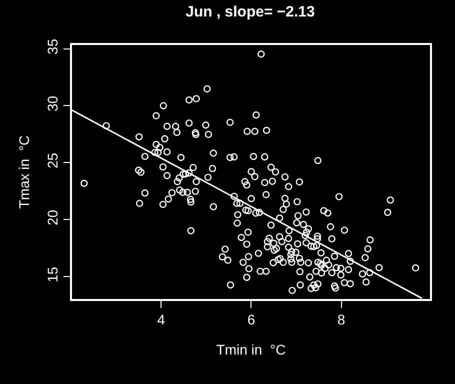 The image size is (455, 384). I want to click on x-axis-title: Tmin in °C, so click(251, 349).